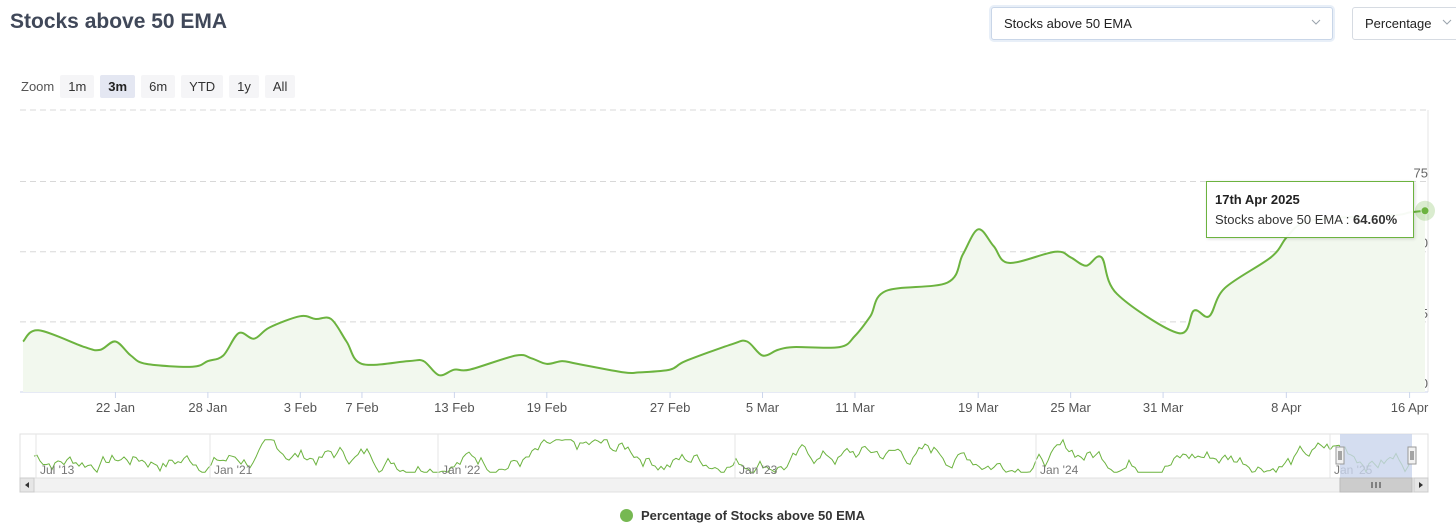 This screenshot has height=530, width=1456. Describe the element at coordinates (1257, 199) in the screenshot. I see `tooltip-date: 17th Apr 2025` at that location.